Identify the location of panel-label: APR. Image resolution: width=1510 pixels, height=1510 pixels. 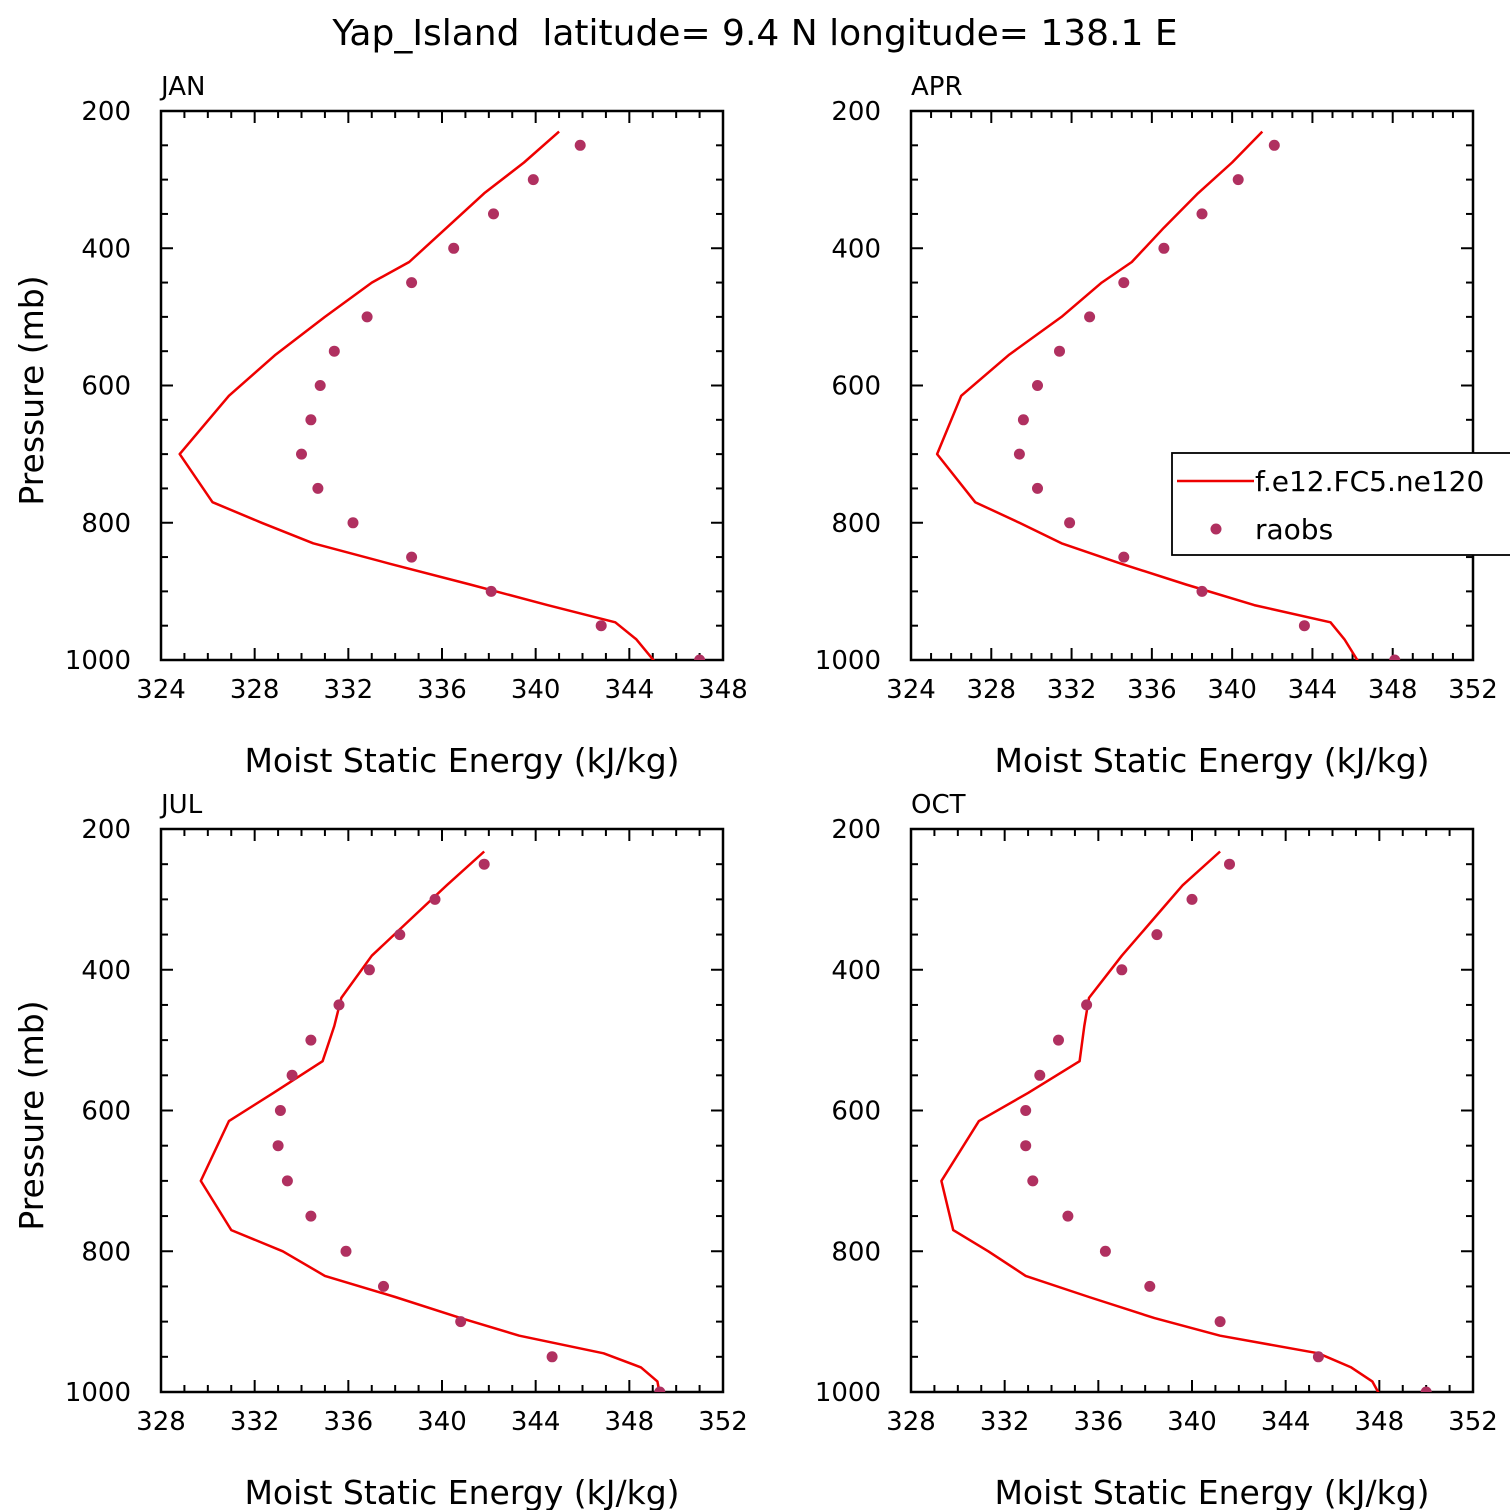
(937, 87).